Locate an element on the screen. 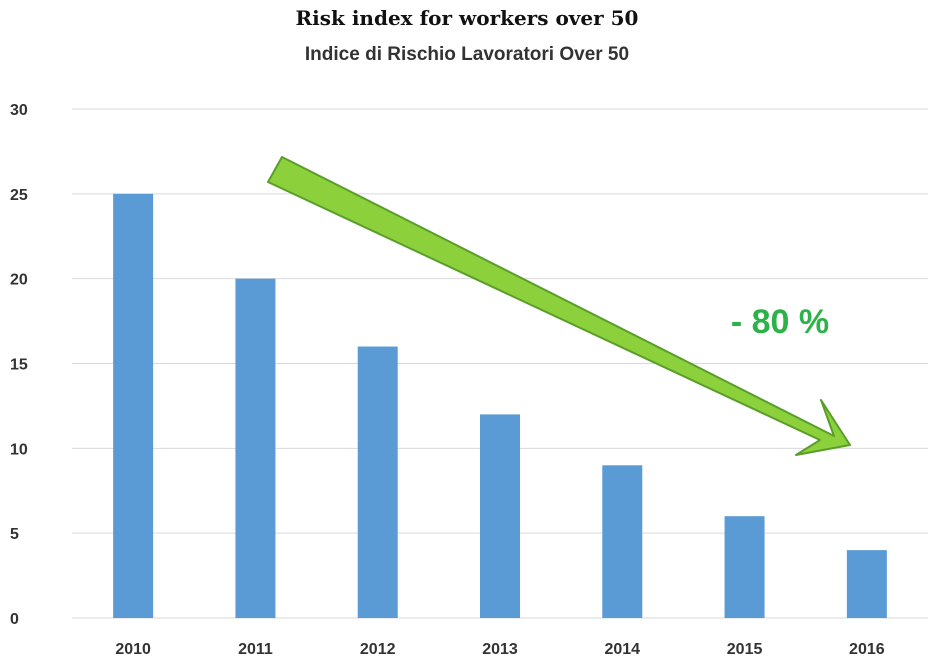  y-tick-label: 5 is located at coordinates (14, 534).